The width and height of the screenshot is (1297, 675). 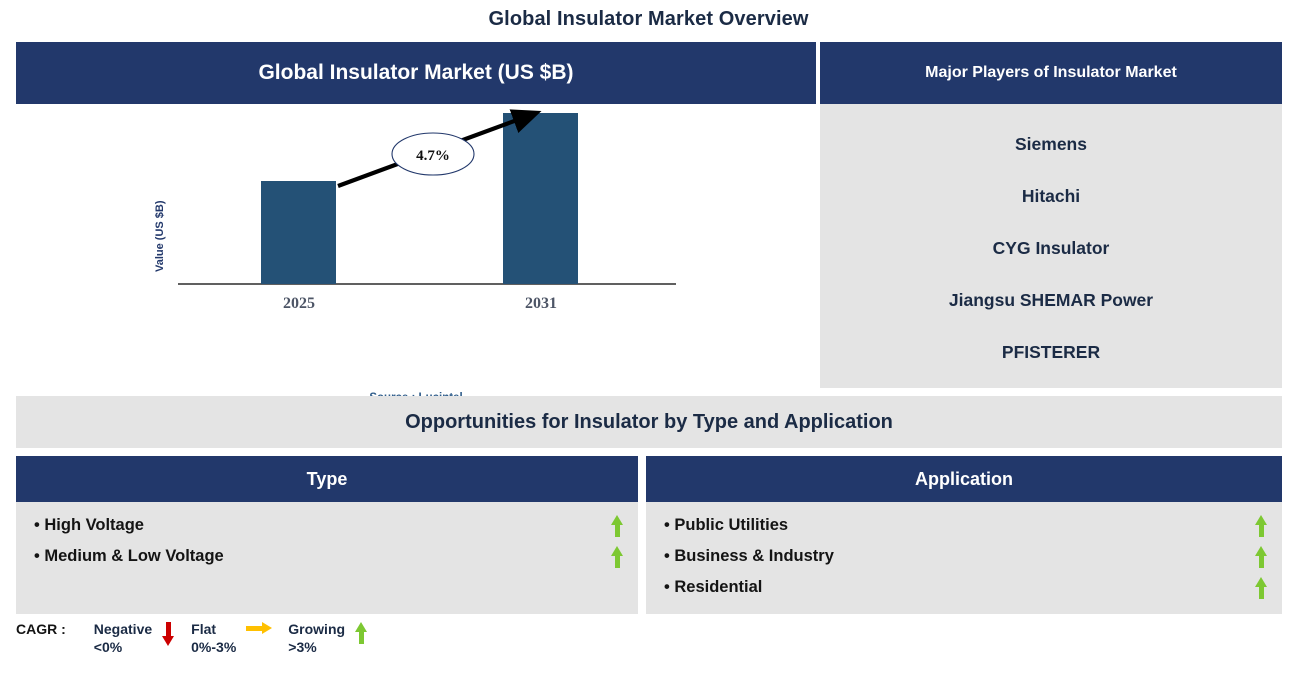 What do you see at coordinates (749, 556) in the screenshot?
I see `opportunity-row-label: • Business & Industry` at bounding box center [749, 556].